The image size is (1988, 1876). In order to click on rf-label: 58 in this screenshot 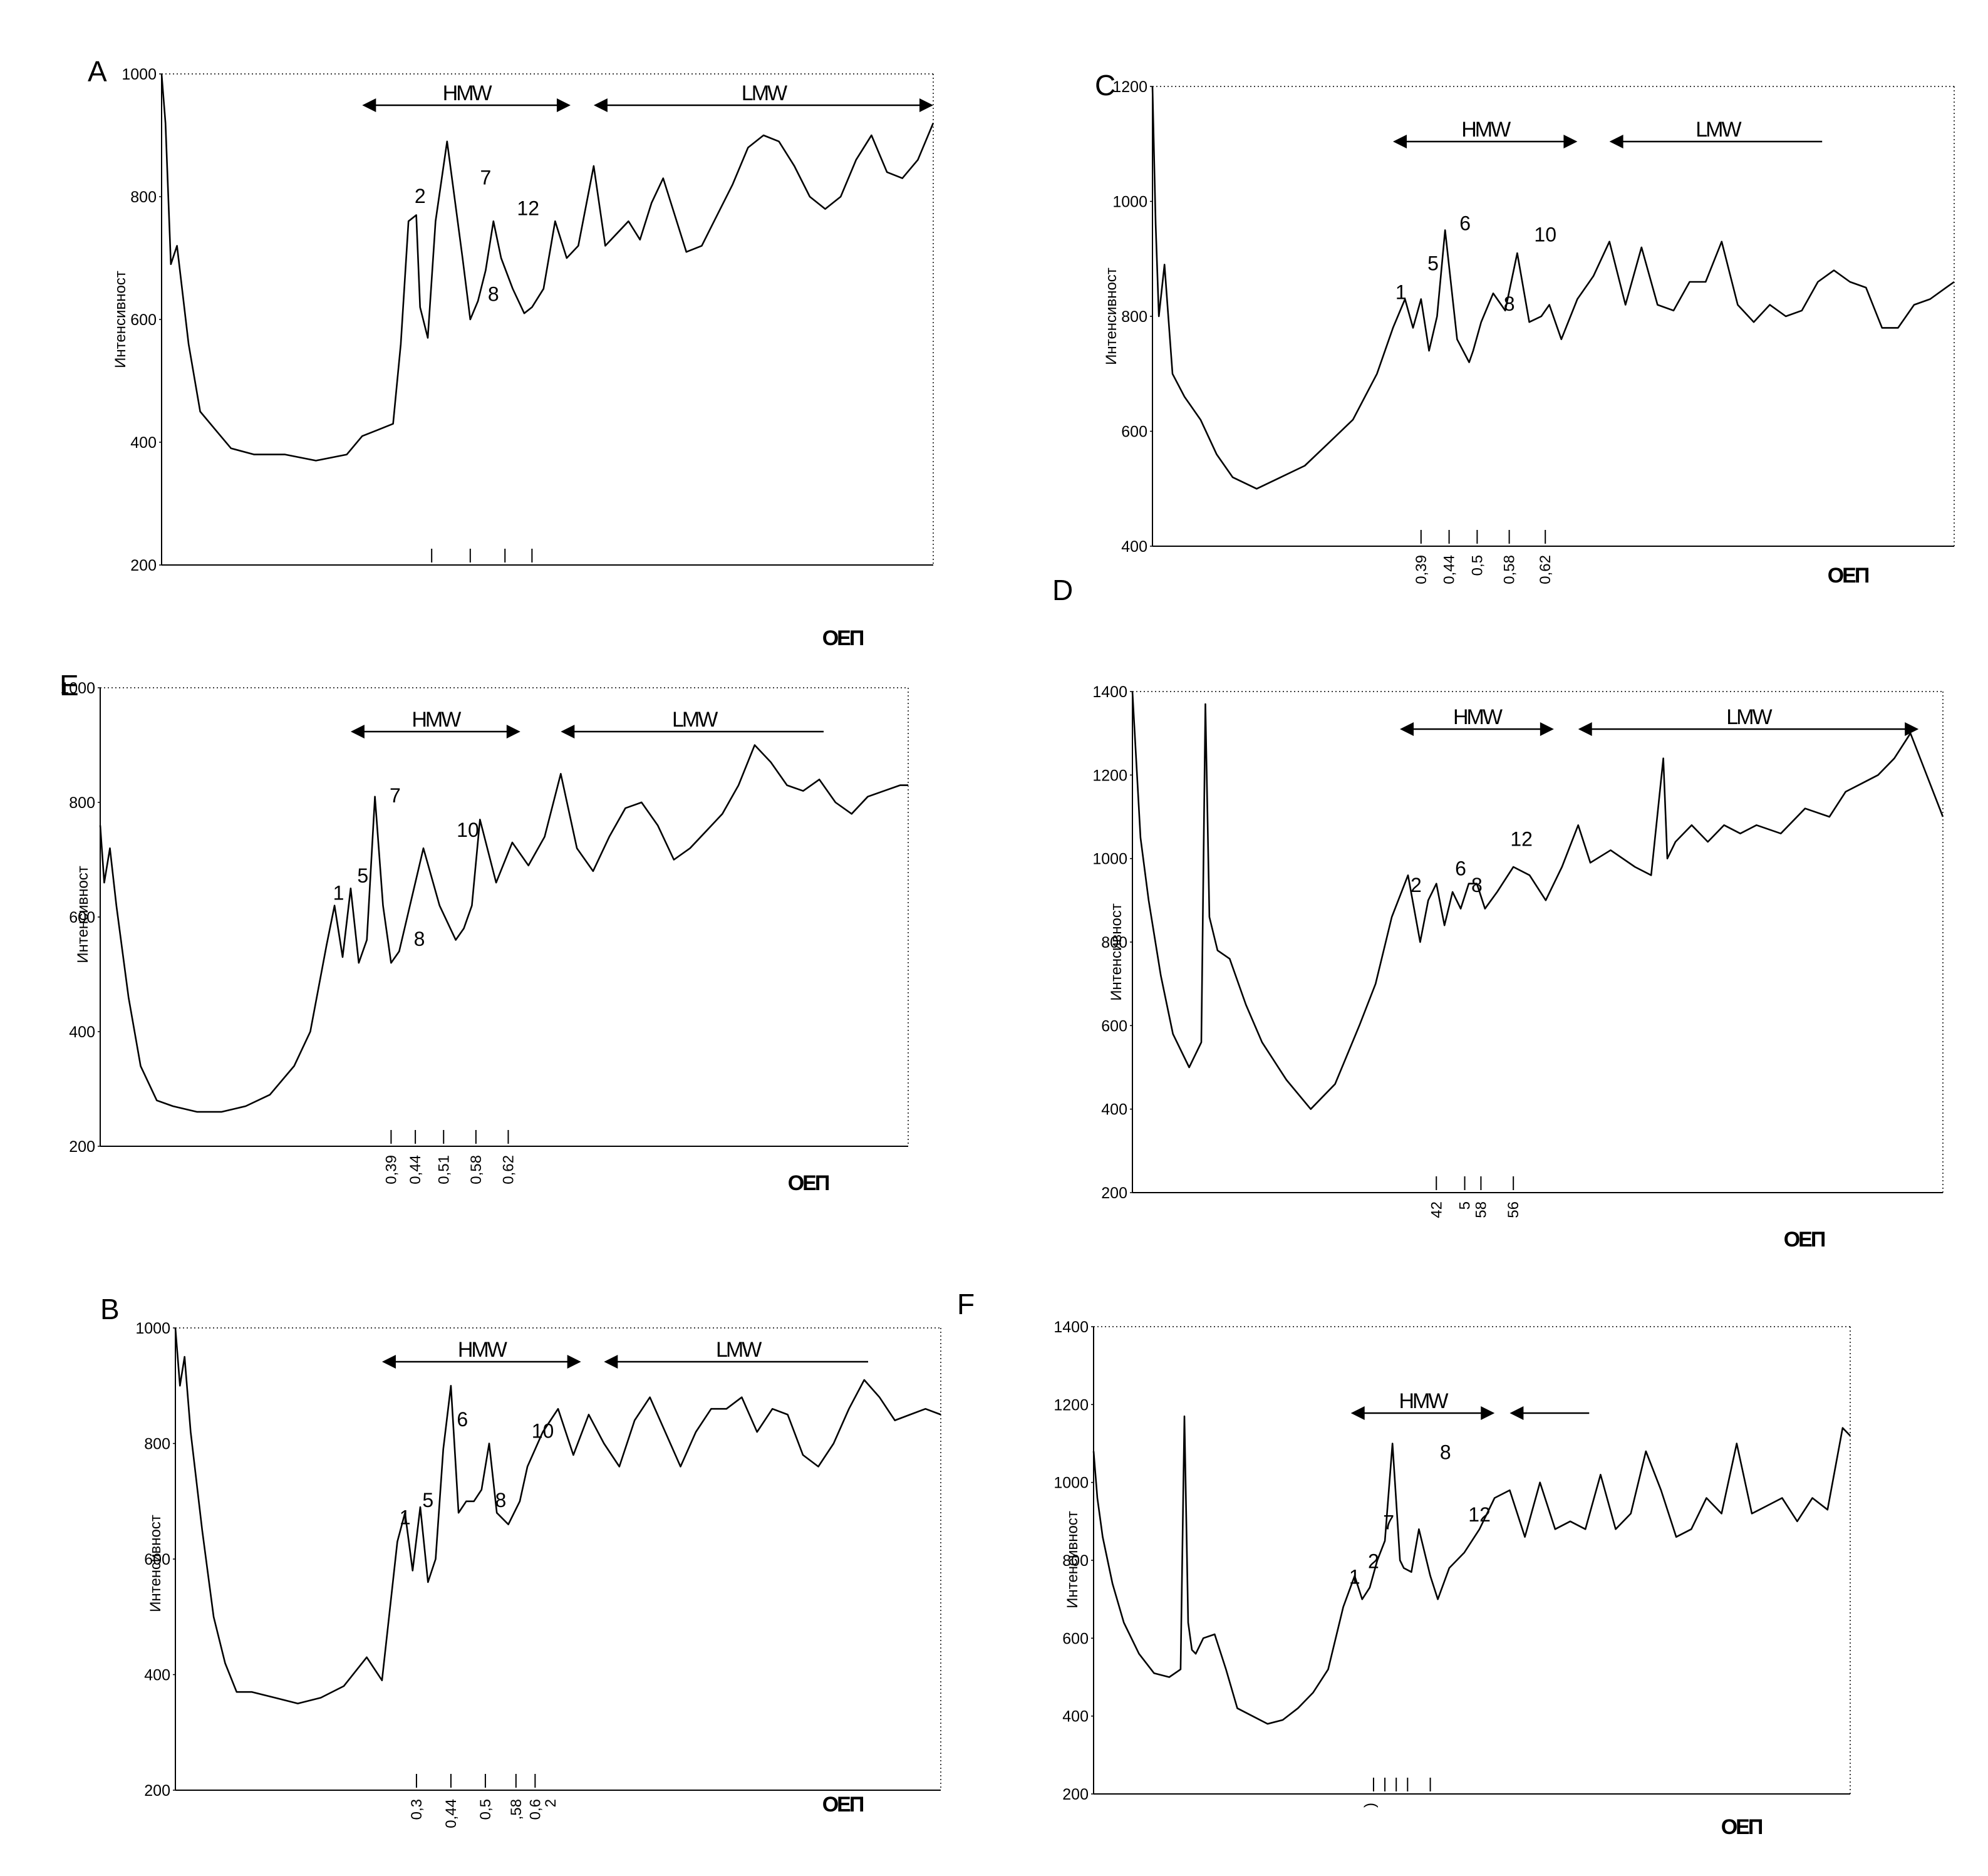, I will do `click(1481, 1209)`.